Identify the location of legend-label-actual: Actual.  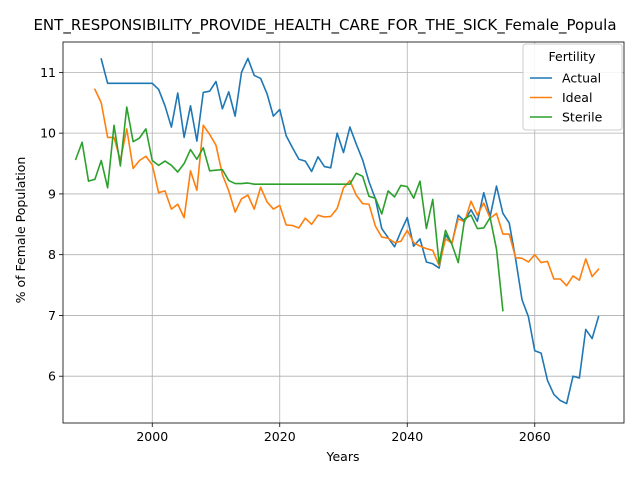
(581, 78).